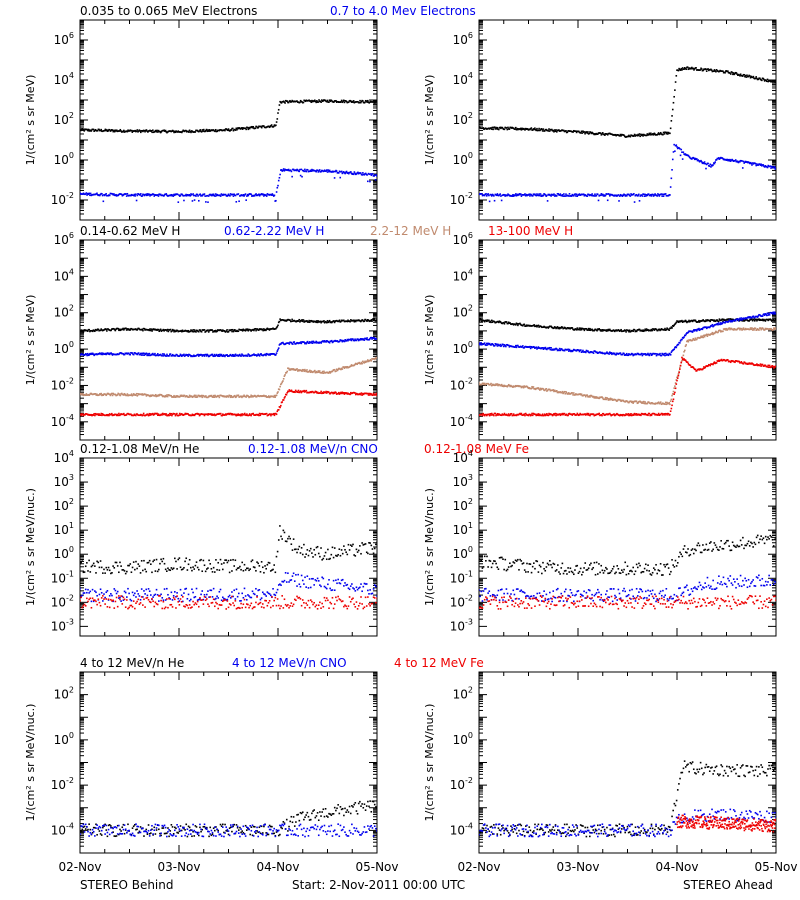  What do you see at coordinates (530, 231) in the screenshot?
I see `legend-entry: 13-100 MeV H` at bounding box center [530, 231].